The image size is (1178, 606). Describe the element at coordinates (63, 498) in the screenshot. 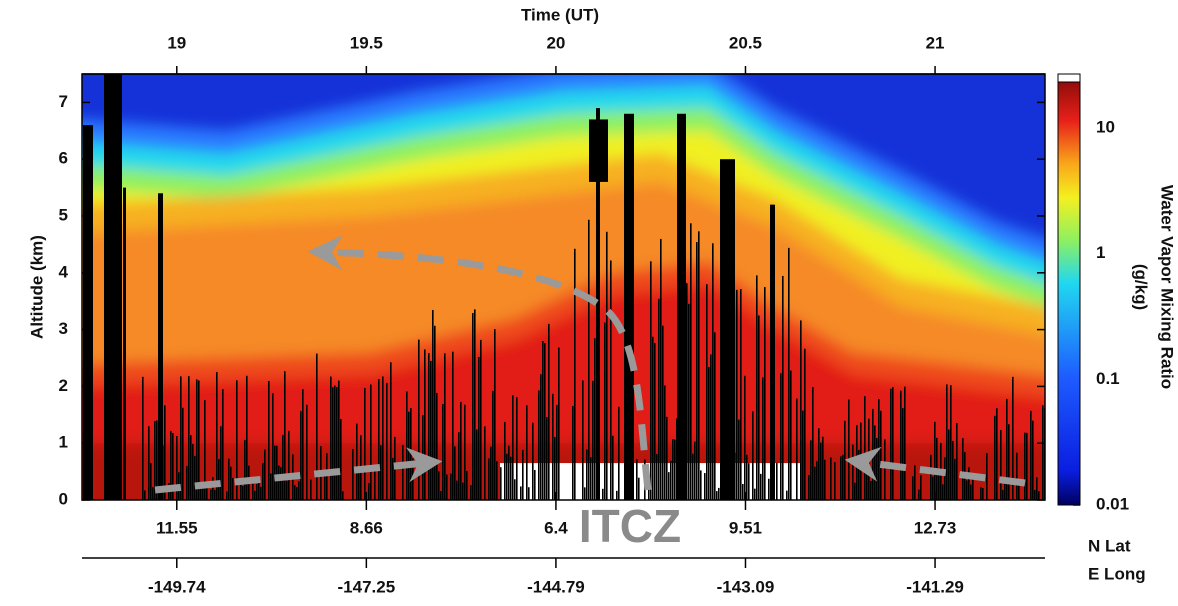

I see `y-tick-label: 0` at that location.